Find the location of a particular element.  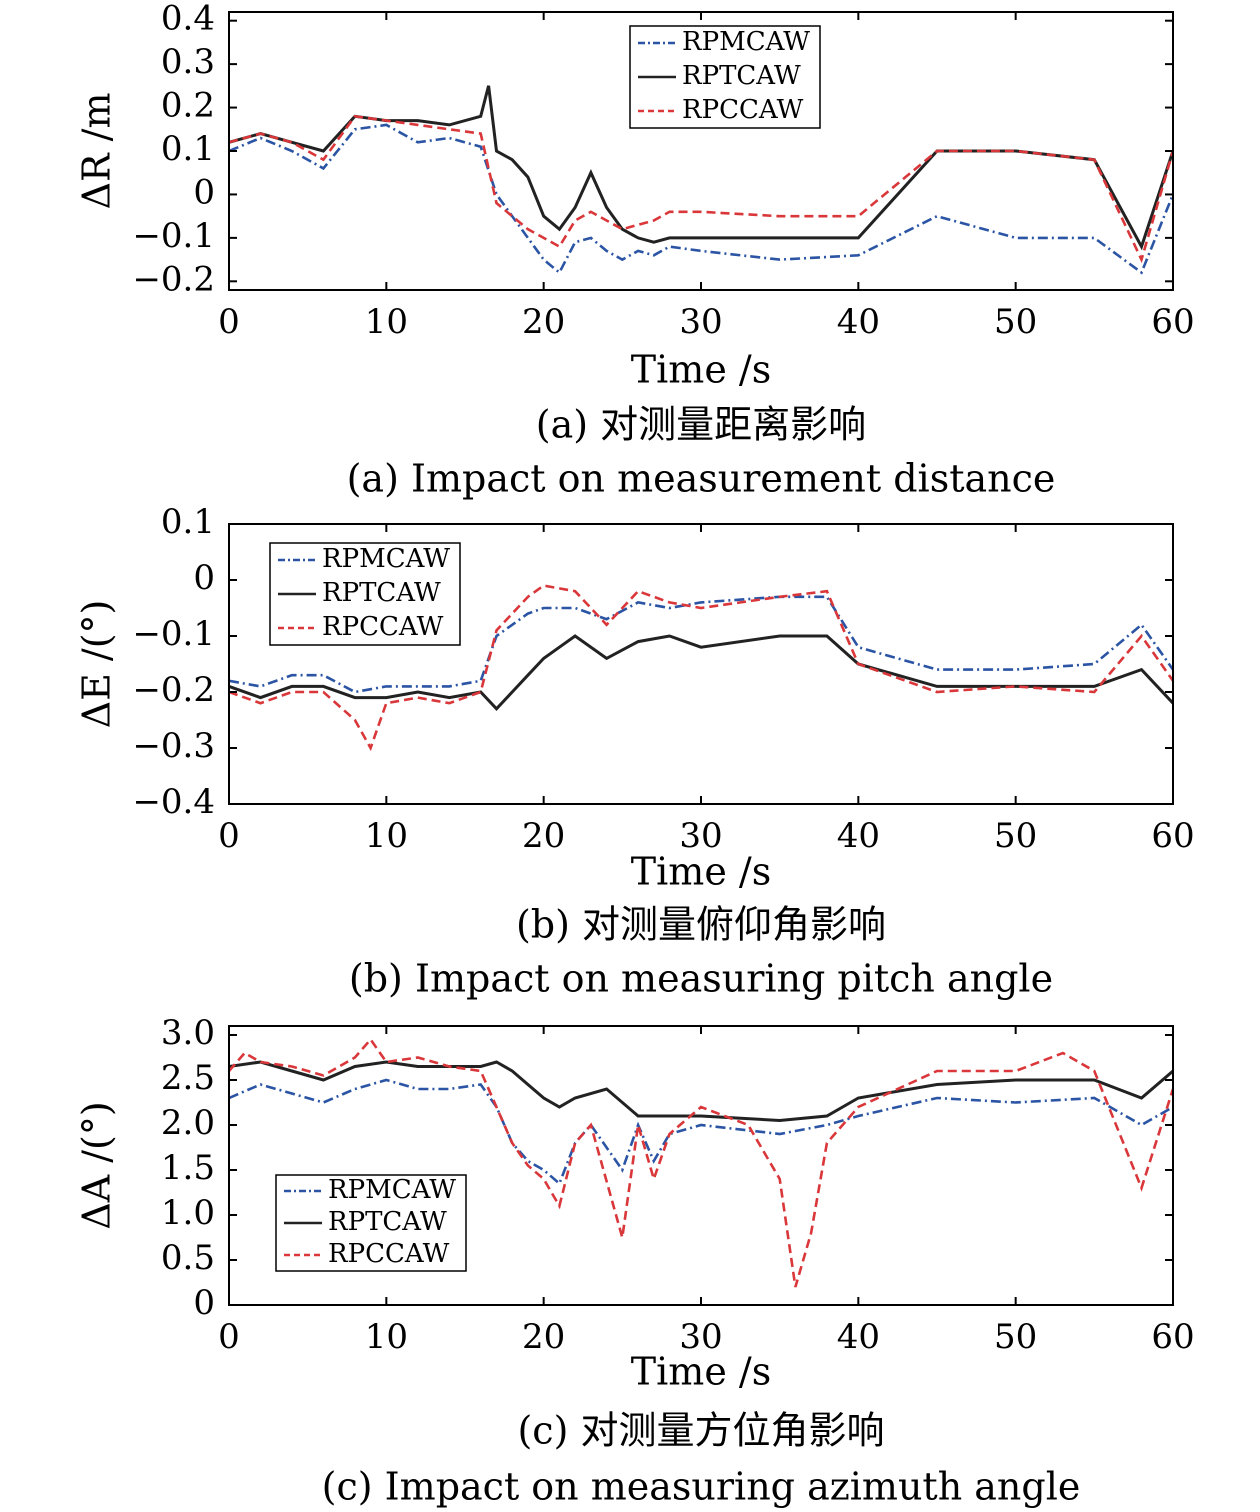

y-tick-label: 2.0 is located at coordinates (188, 1123).